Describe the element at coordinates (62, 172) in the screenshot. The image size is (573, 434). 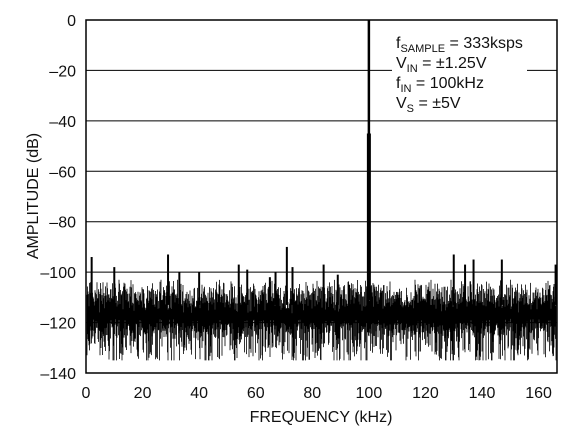
I see `y-tick-label: –60` at that location.